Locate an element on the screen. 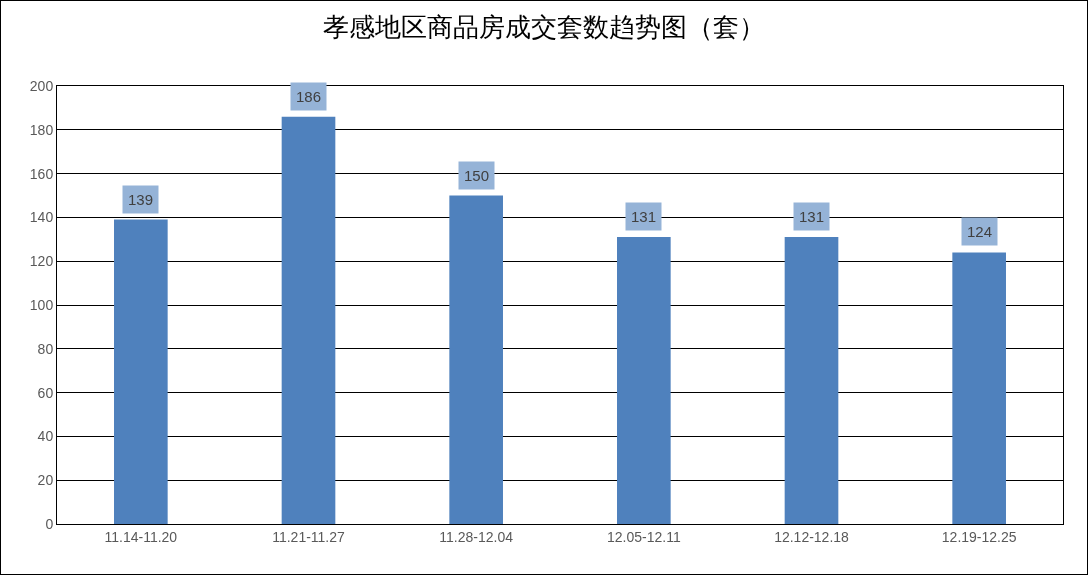 The width and height of the screenshot is (1088, 575). data-label: 150 is located at coordinates (477, 175).